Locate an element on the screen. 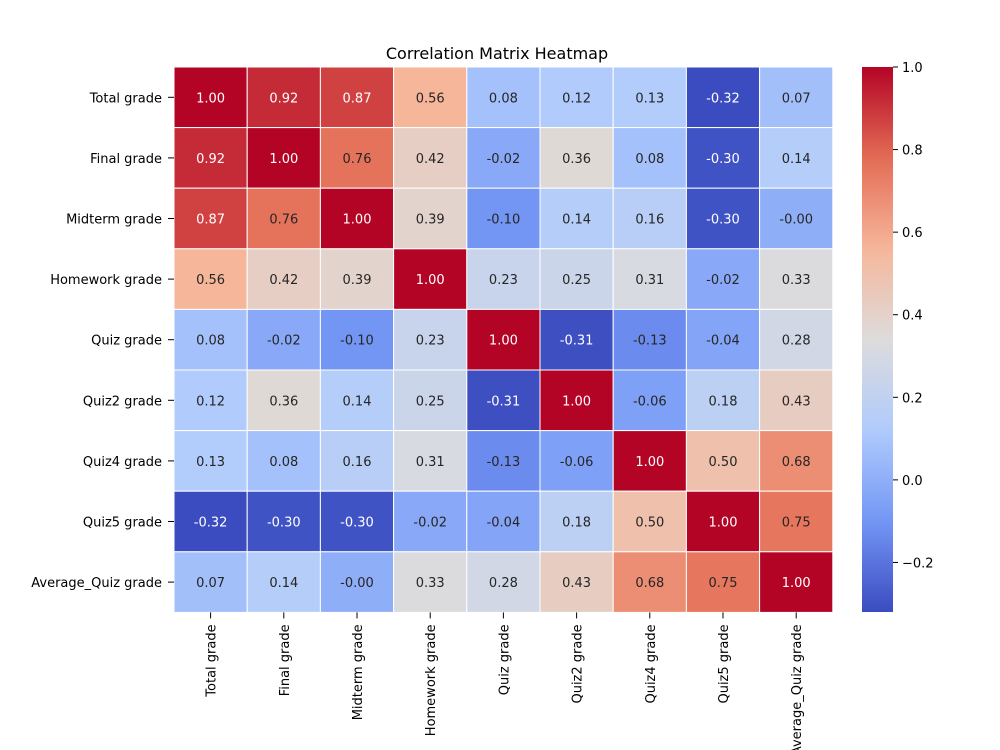 Image resolution: width=1000 pixels, height=750 pixels. heatmap-cell-r6-c0 is located at coordinates (210, 461).